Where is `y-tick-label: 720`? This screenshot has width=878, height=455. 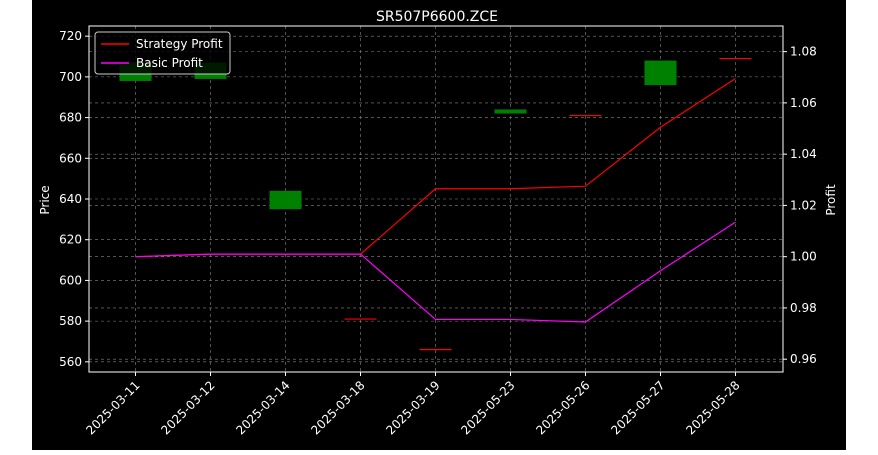 y-tick-label: 720 is located at coordinates (70, 36).